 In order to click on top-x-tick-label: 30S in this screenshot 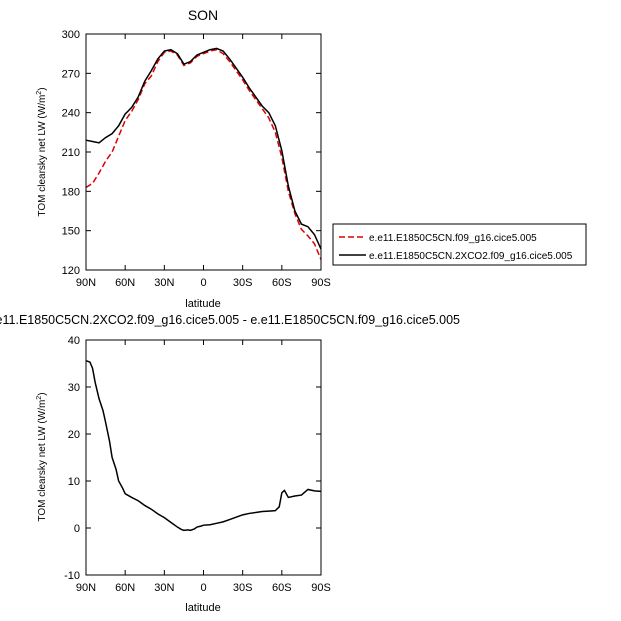, I will do `click(243, 283)`.